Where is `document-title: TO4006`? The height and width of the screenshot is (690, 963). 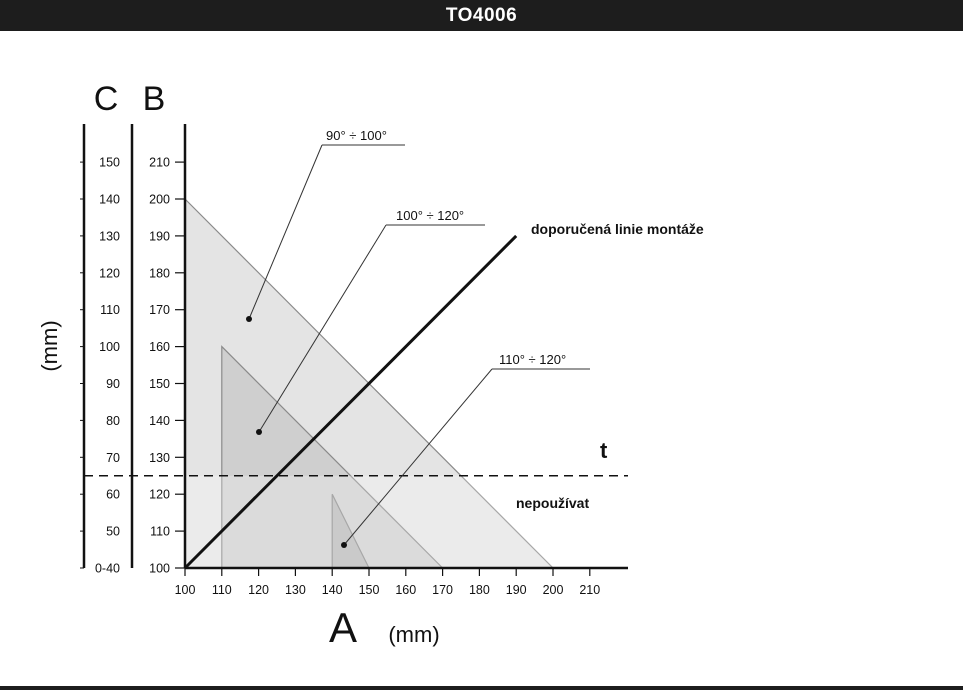
document-title: TO4006 is located at coordinates (481, 15).